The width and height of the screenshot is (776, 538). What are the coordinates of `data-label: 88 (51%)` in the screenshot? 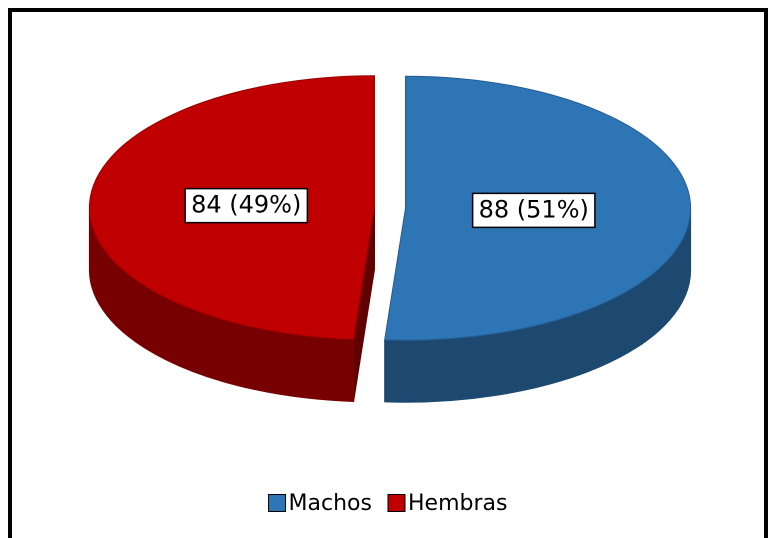 It's located at (534, 209).